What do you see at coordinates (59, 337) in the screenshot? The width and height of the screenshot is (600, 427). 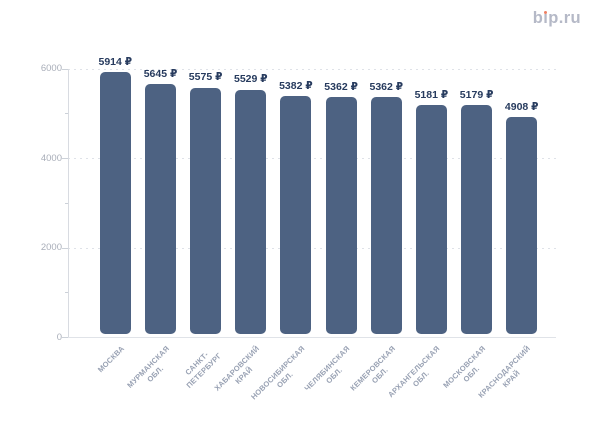 I see `y-tick-label: 0` at bounding box center [59, 337].